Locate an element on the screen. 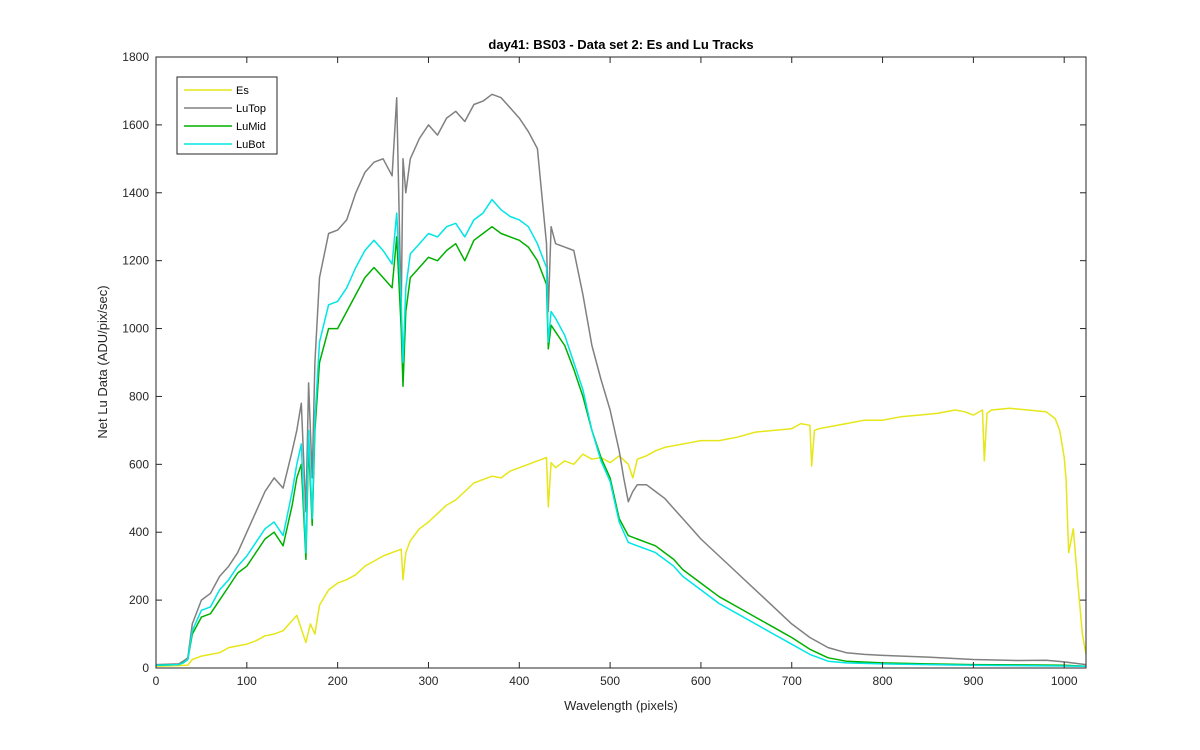 The height and width of the screenshot is (750, 1200). x-tick-label: 200 is located at coordinates (338, 681).